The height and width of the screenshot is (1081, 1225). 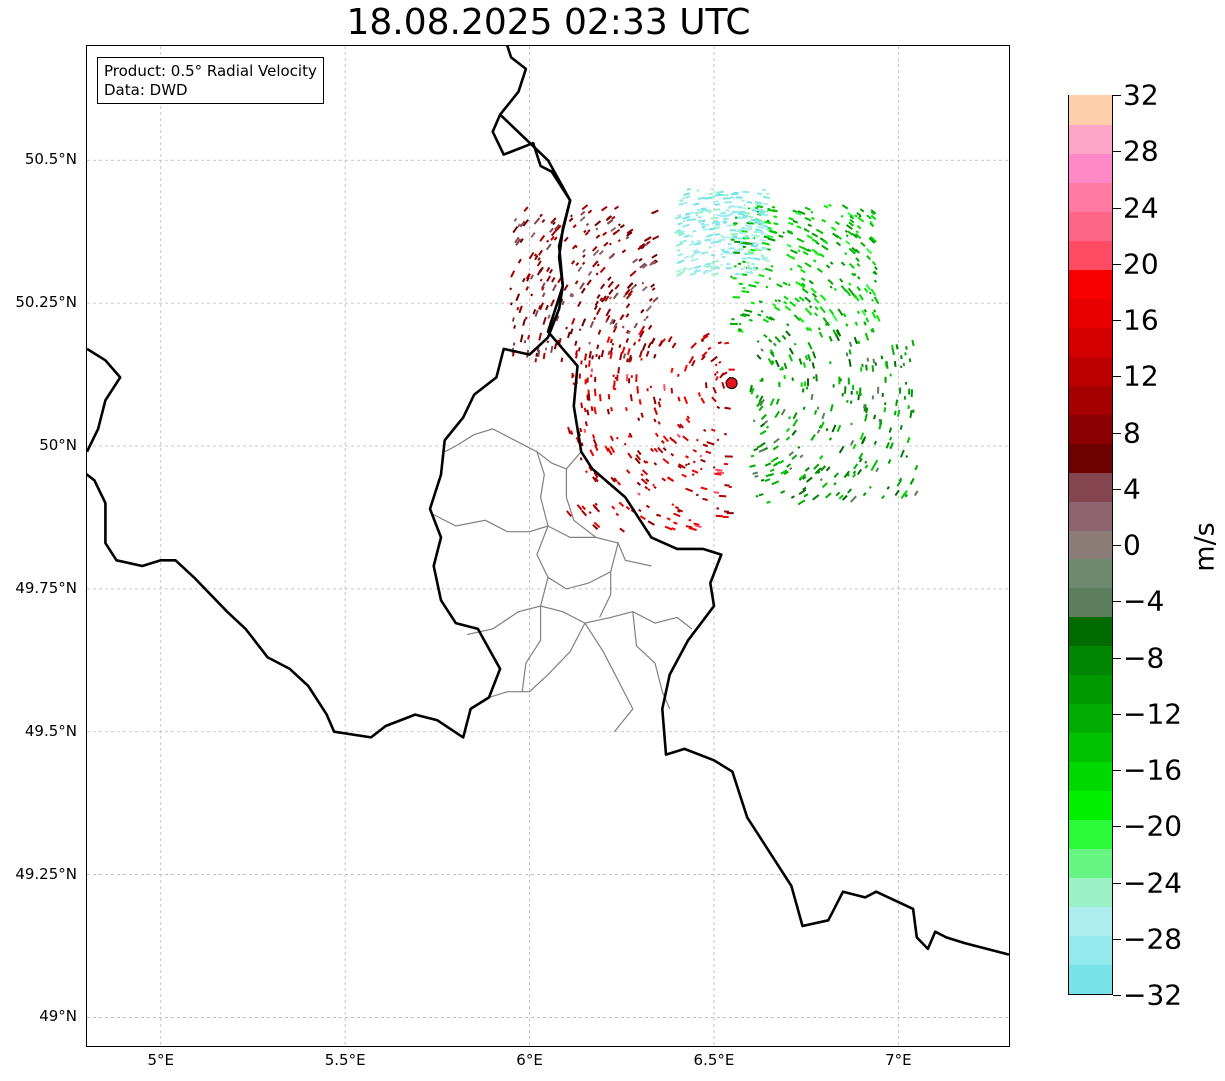 I want to click on colorbar-tick-label: −24, so click(x=1153, y=882).